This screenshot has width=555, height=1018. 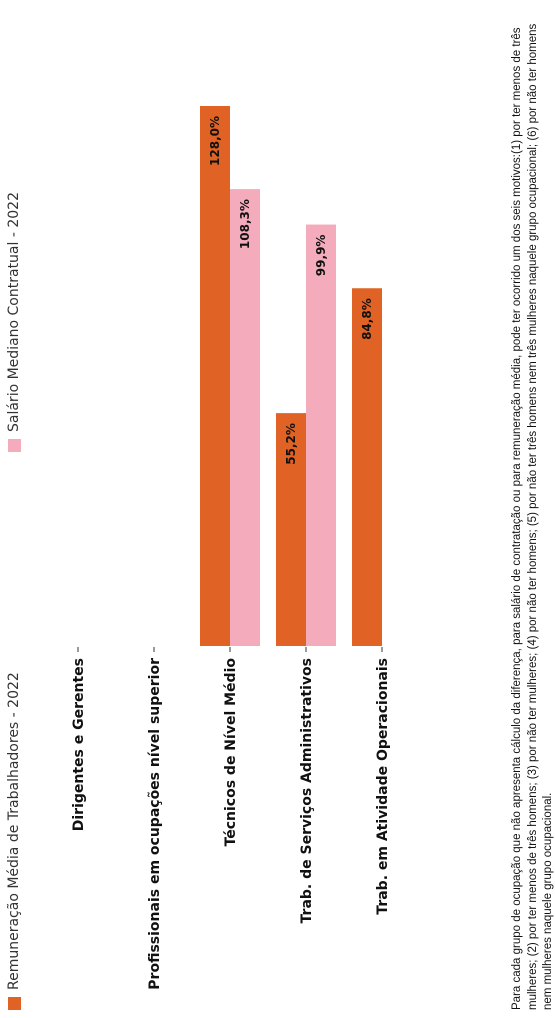 What do you see at coordinates (291, 444) in the screenshot?
I see `data-label: 55,2%` at bounding box center [291, 444].